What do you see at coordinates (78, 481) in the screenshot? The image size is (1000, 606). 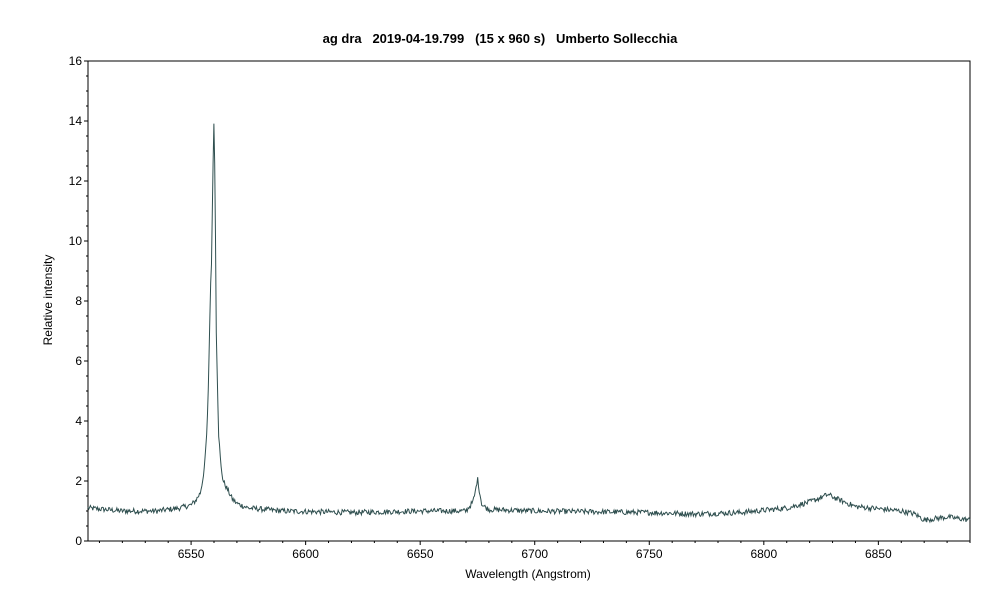 I see `y-tick-label: 2` at bounding box center [78, 481].